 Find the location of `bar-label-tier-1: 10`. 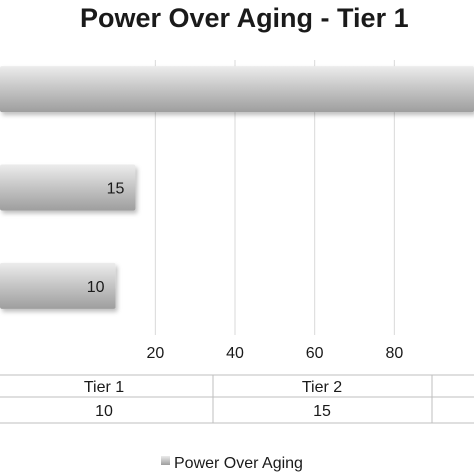

bar-label-tier-1: 10 is located at coordinates (96, 287).